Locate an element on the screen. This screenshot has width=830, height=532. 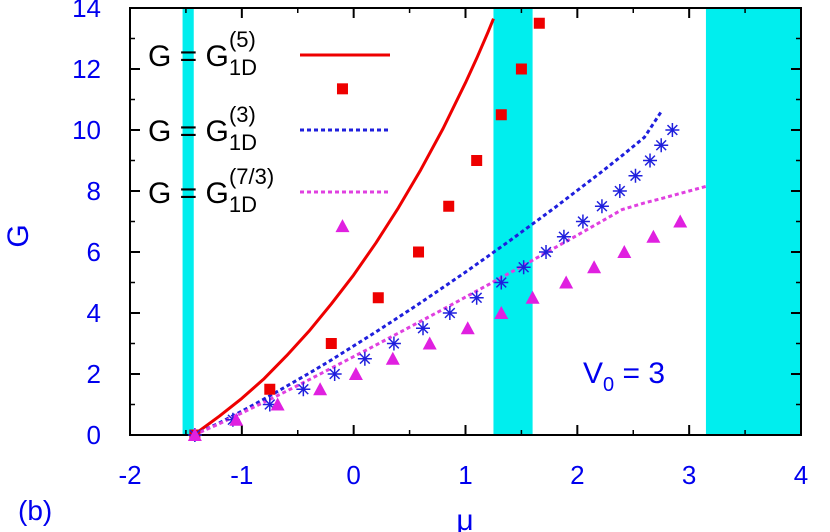
v0-annotation-sub: 0 is located at coordinates (608, 385).